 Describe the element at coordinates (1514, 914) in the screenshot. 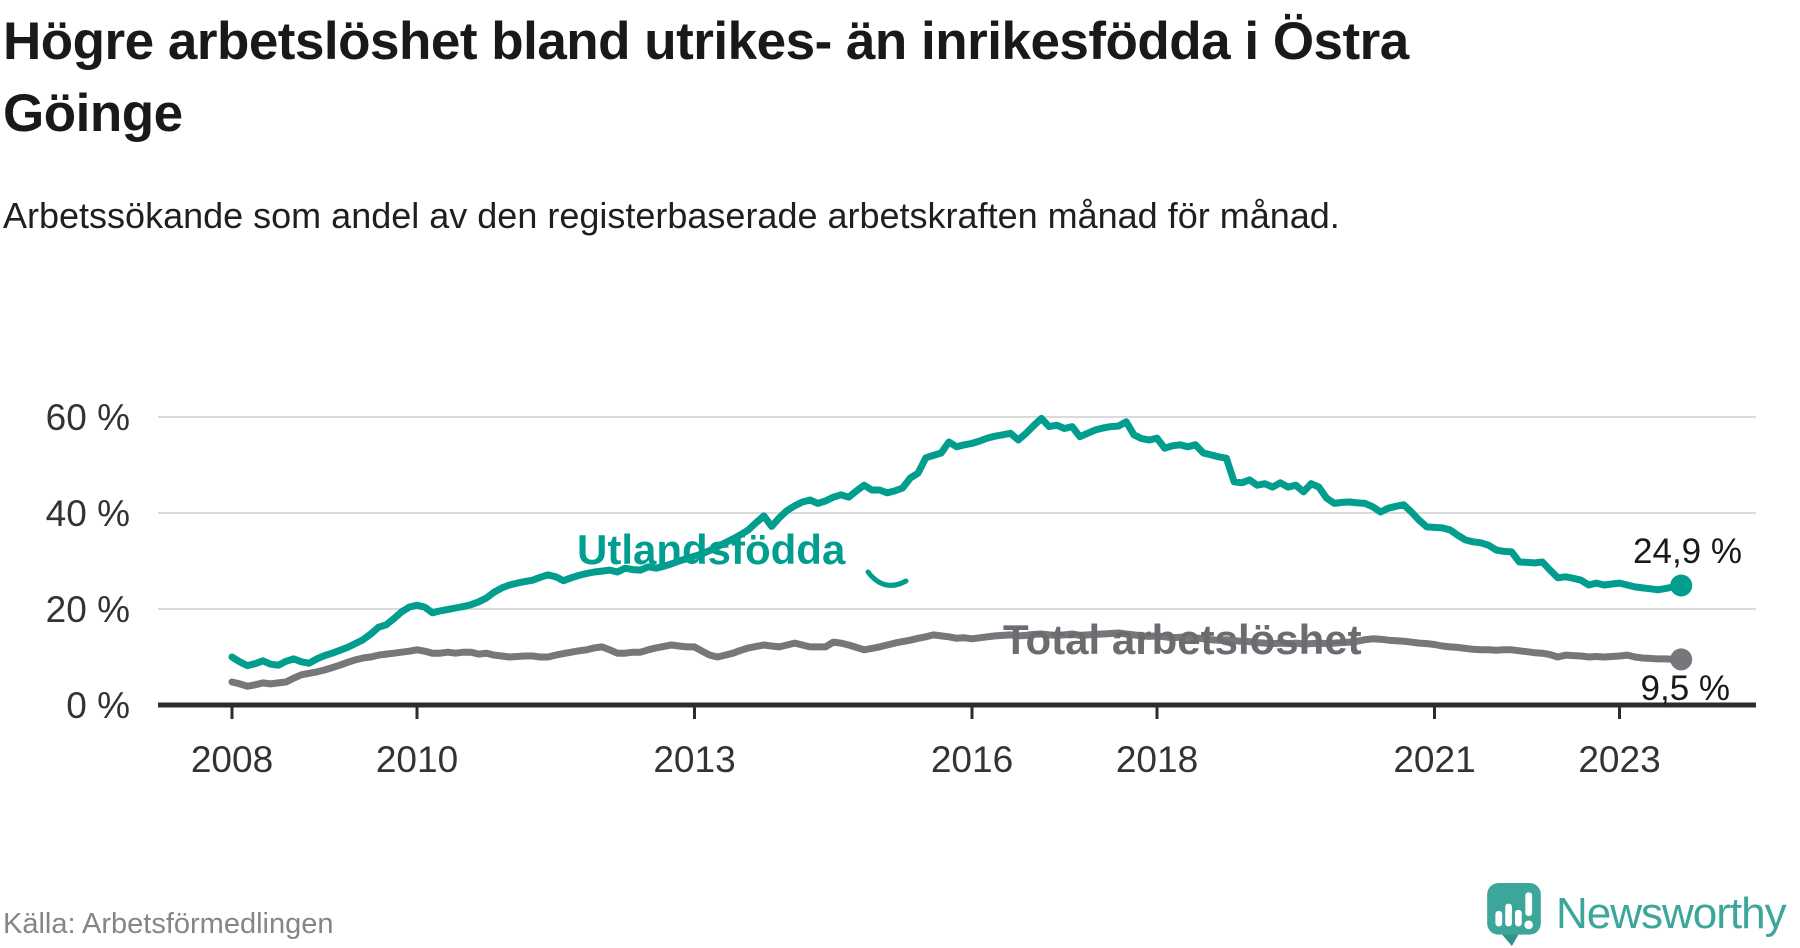

I see `newsworthy-bubble-icon` at that location.